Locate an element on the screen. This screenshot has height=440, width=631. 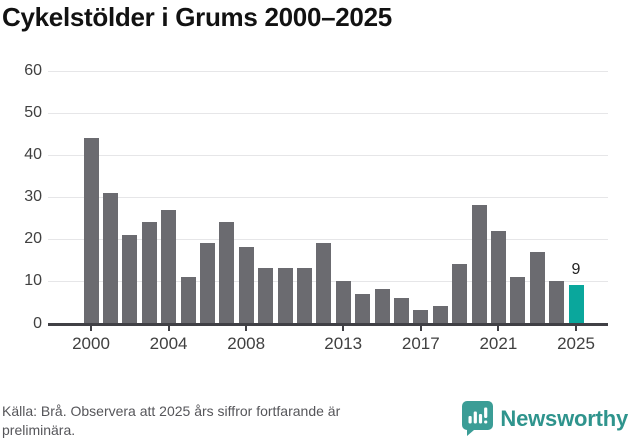
bar-2024 is located at coordinates (557, 302).